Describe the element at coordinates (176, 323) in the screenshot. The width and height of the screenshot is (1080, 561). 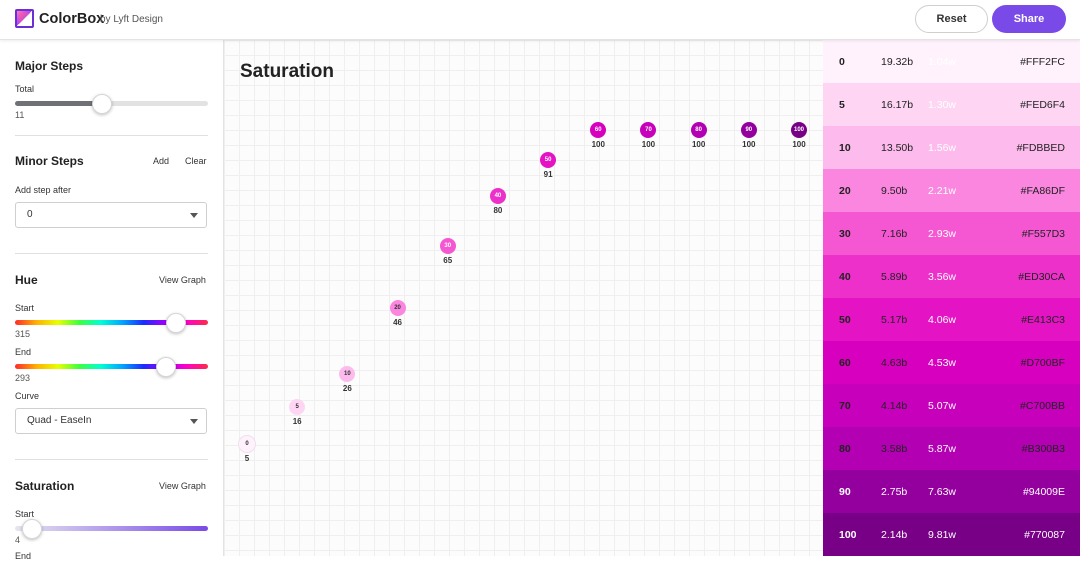
I see `hue-start-slider-thumb` at that location.